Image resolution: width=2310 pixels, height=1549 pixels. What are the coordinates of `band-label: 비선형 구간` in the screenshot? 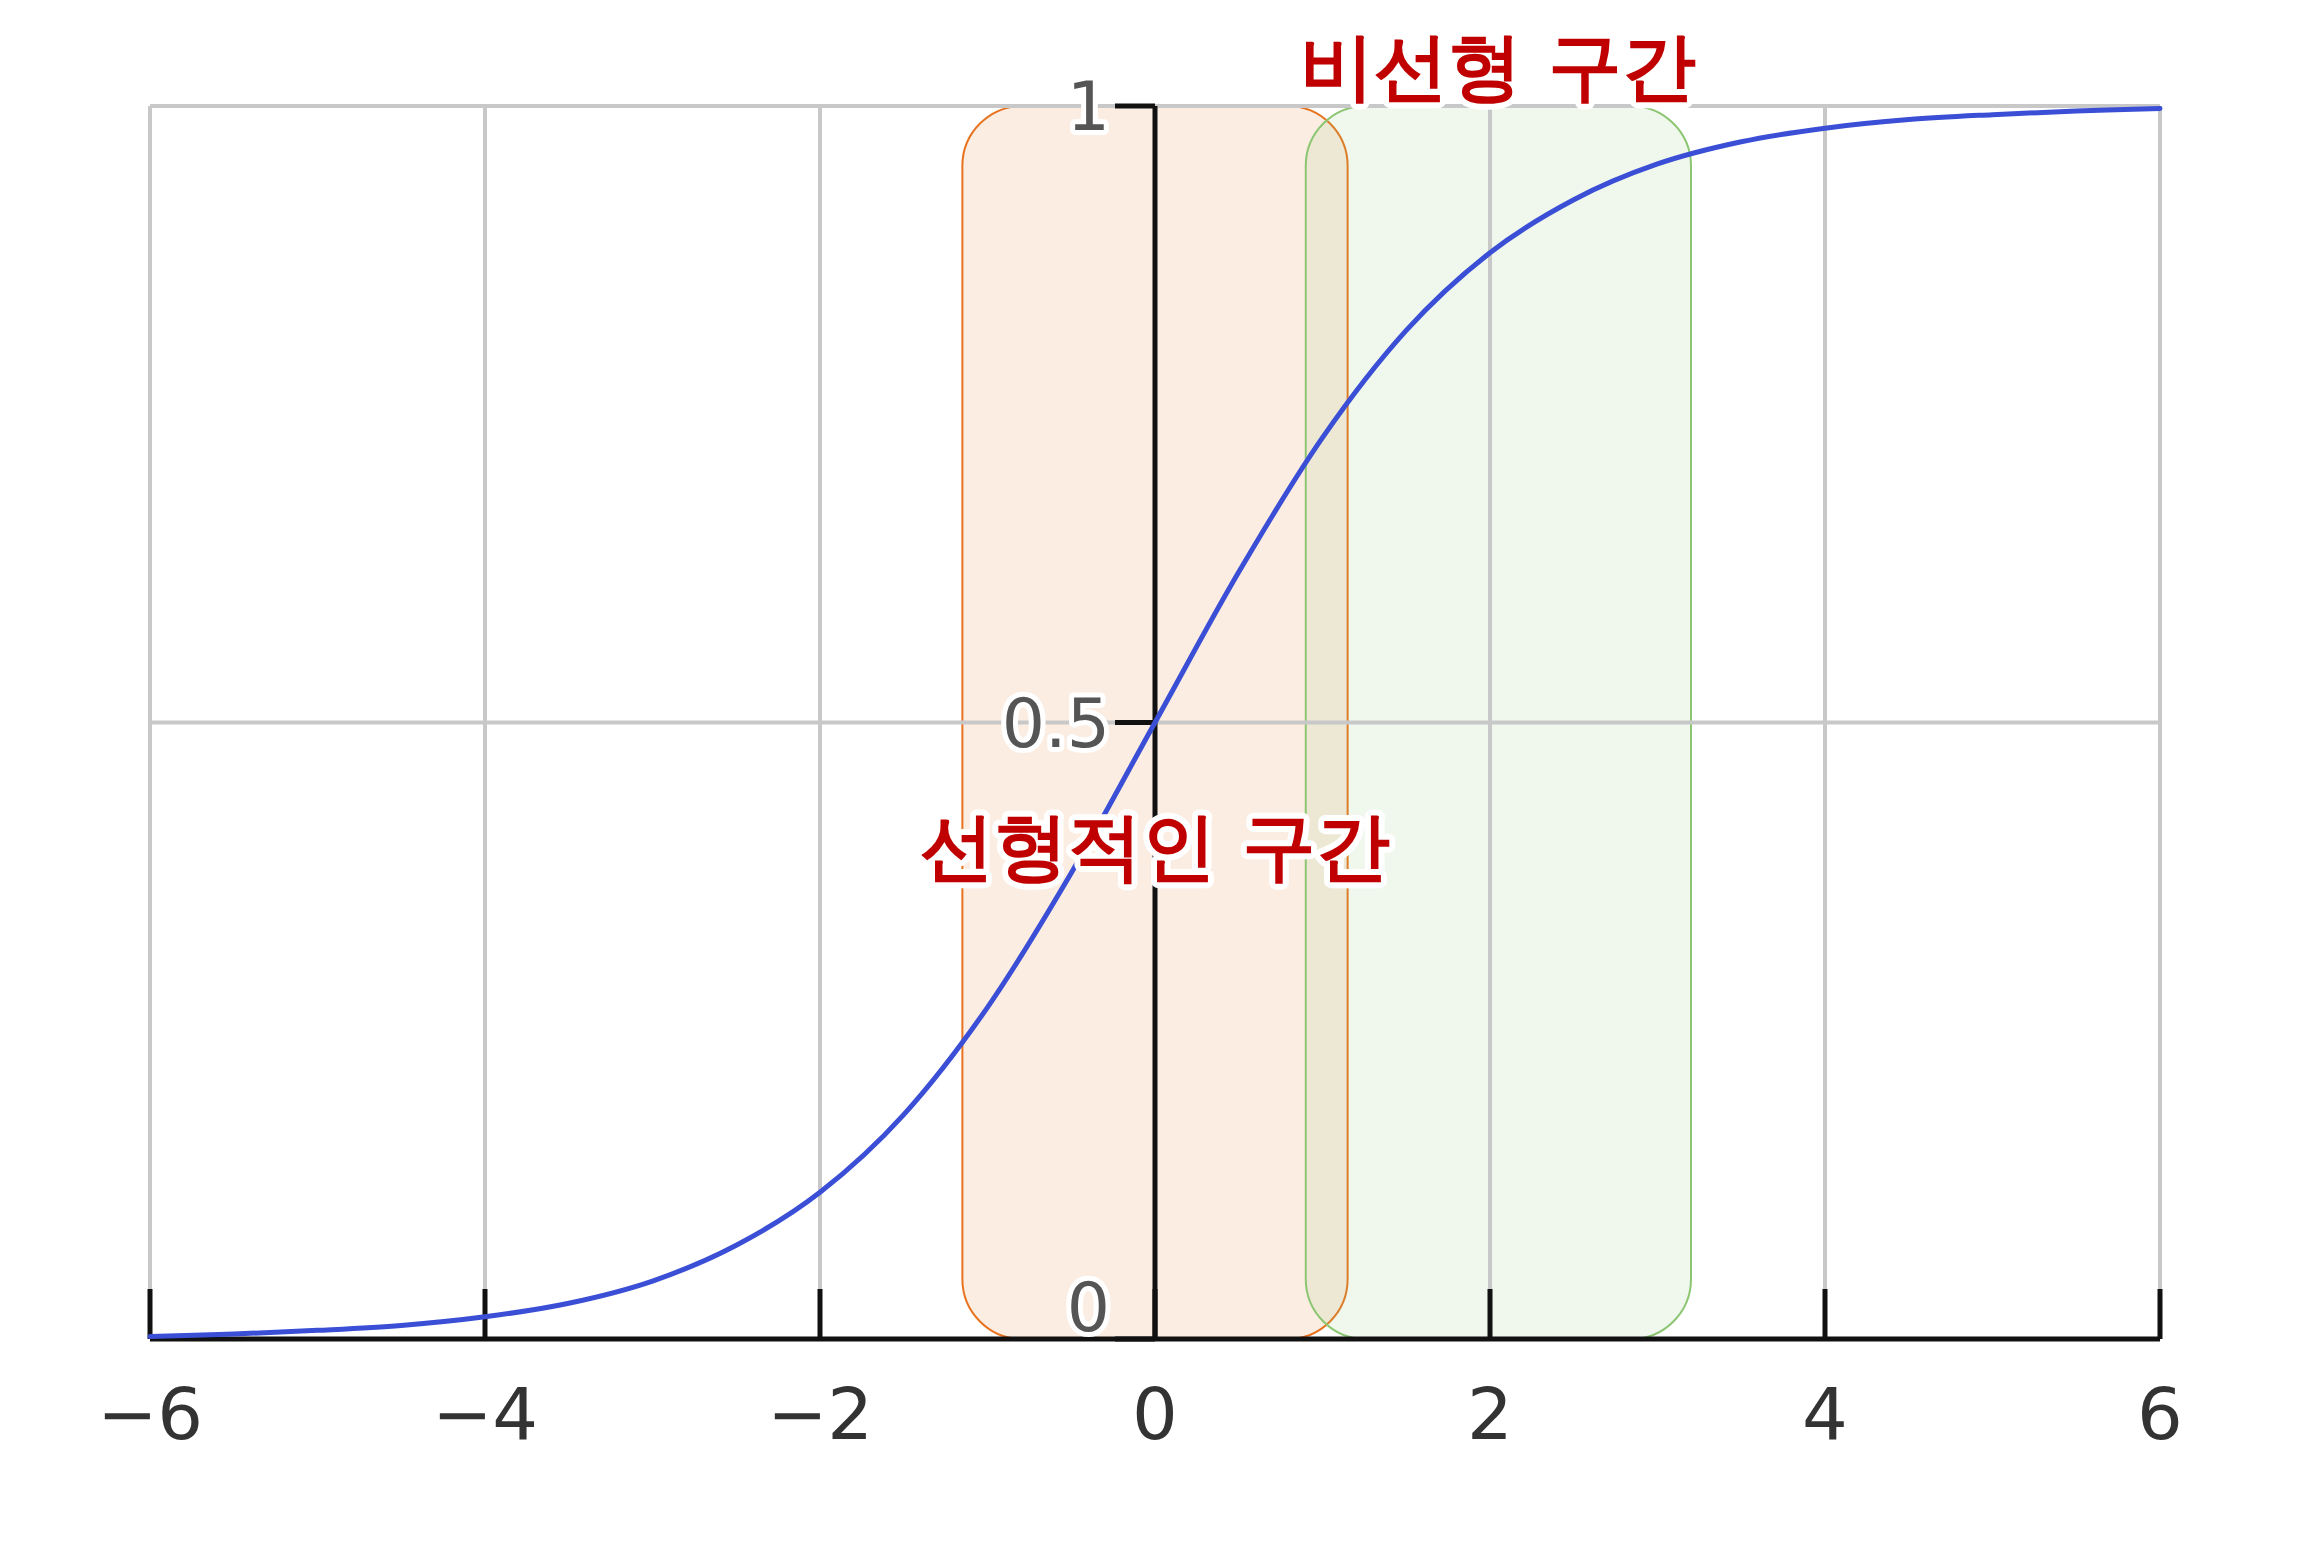 It's located at (1498, 66).